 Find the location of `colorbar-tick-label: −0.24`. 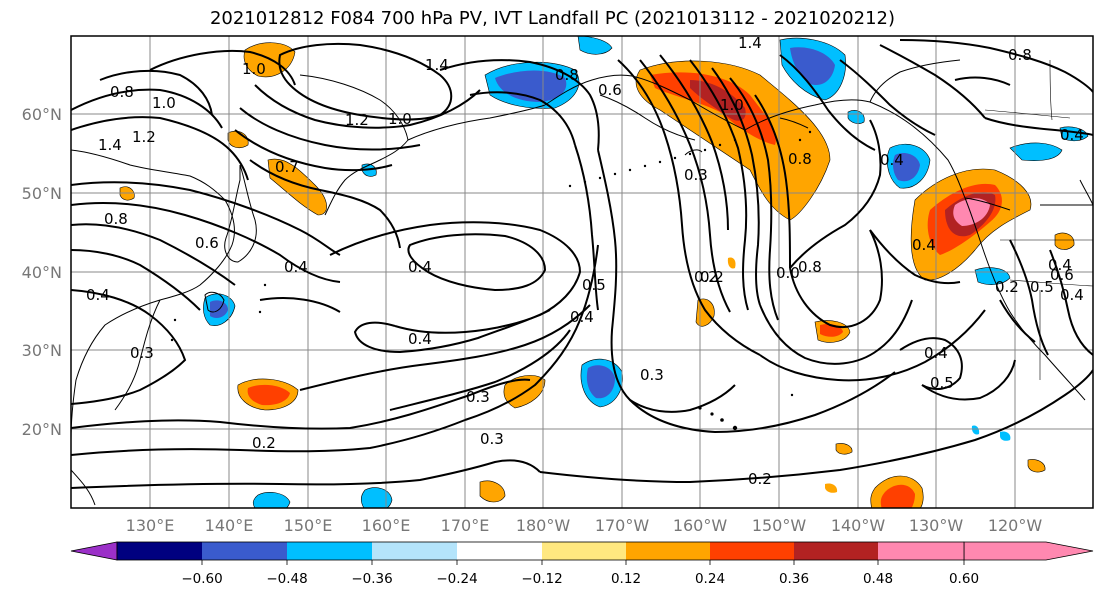

colorbar-tick-label: −0.24 is located at coordinates (456, 579).